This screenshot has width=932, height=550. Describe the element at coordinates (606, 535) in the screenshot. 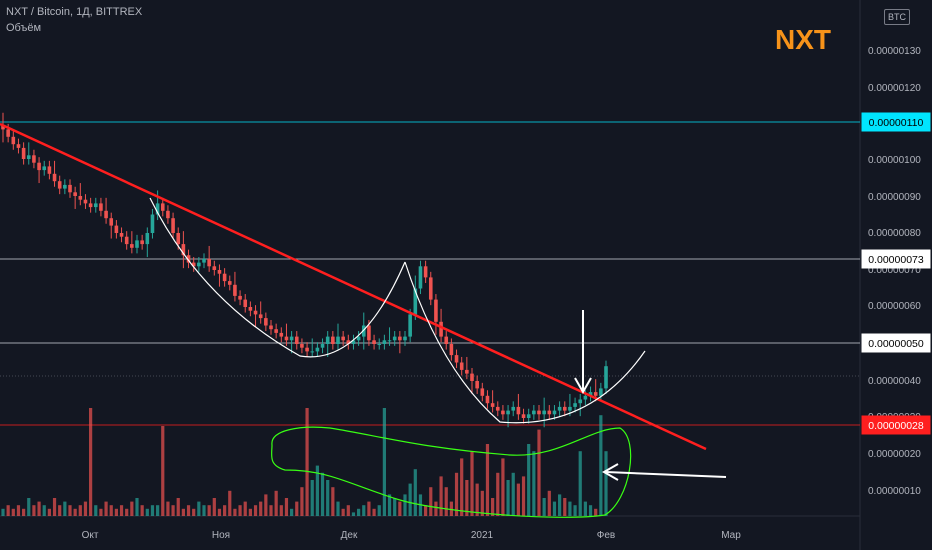

I see `time-tick-label: Фев` at that location.